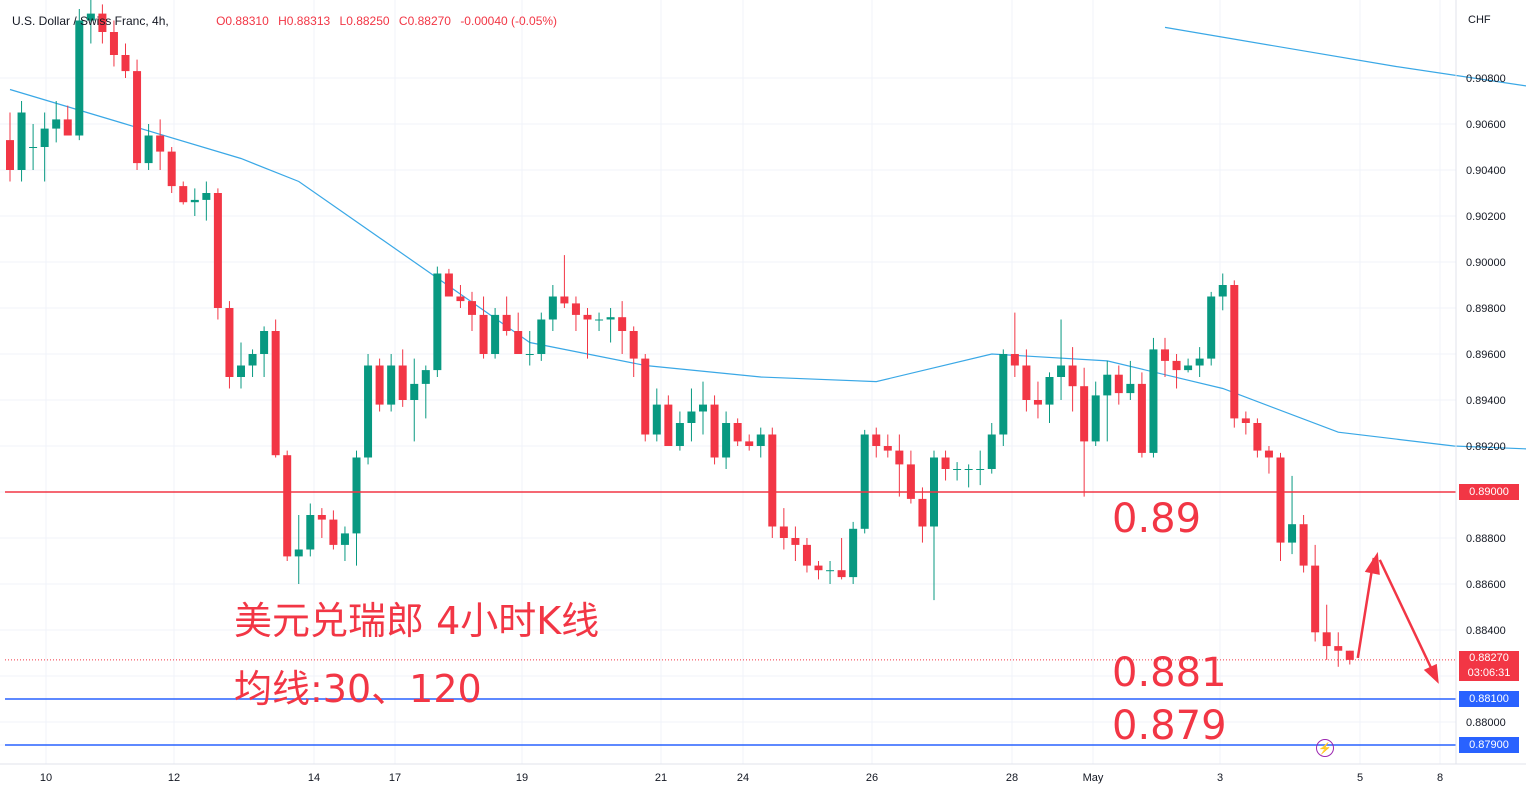 The width and height of the screenshot is (1526, 792). What do you see at coordinates (1397, 617) in the screenshot?
I see `forecast-arrows` at bounding box center [1397, 617].